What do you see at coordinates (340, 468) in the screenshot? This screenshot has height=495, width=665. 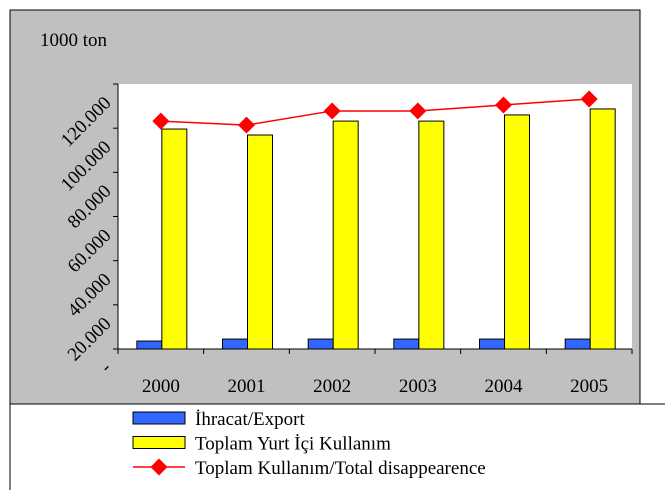 I see `legend-label: Toplam Kullanım/Total disappearence` at bounding box center [340, 468].